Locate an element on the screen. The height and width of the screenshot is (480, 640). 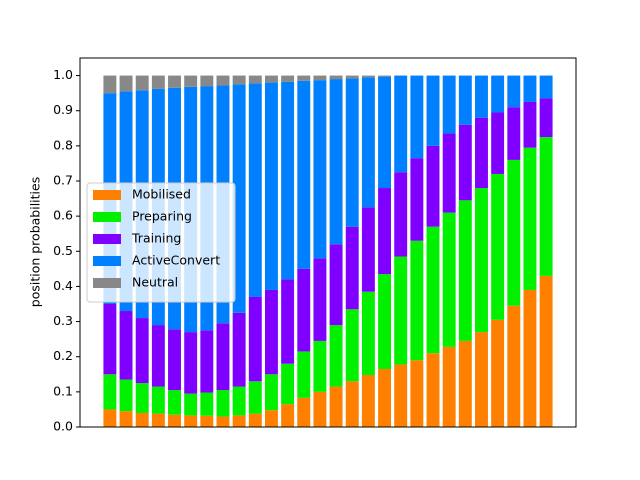
legend-label: Preparing is located at coordinates (162, 216).